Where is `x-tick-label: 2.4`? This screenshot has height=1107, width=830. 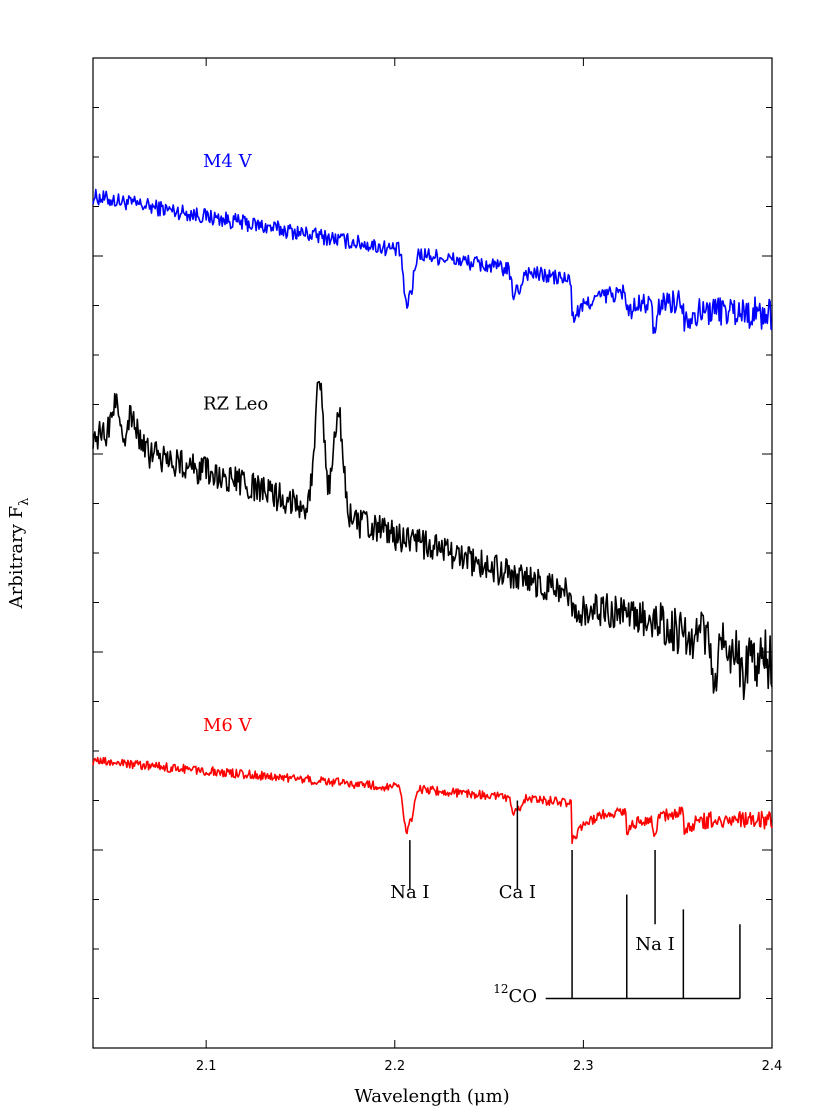 x-tick-label: 2.4 is located at coordinates (772, 1066).